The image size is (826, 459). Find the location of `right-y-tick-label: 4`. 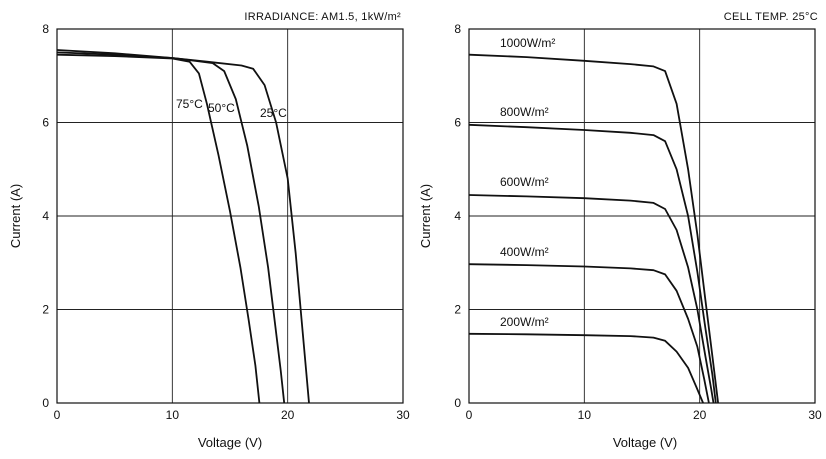

right-y-tick-label: 4 is located at coordinates (457, 216).